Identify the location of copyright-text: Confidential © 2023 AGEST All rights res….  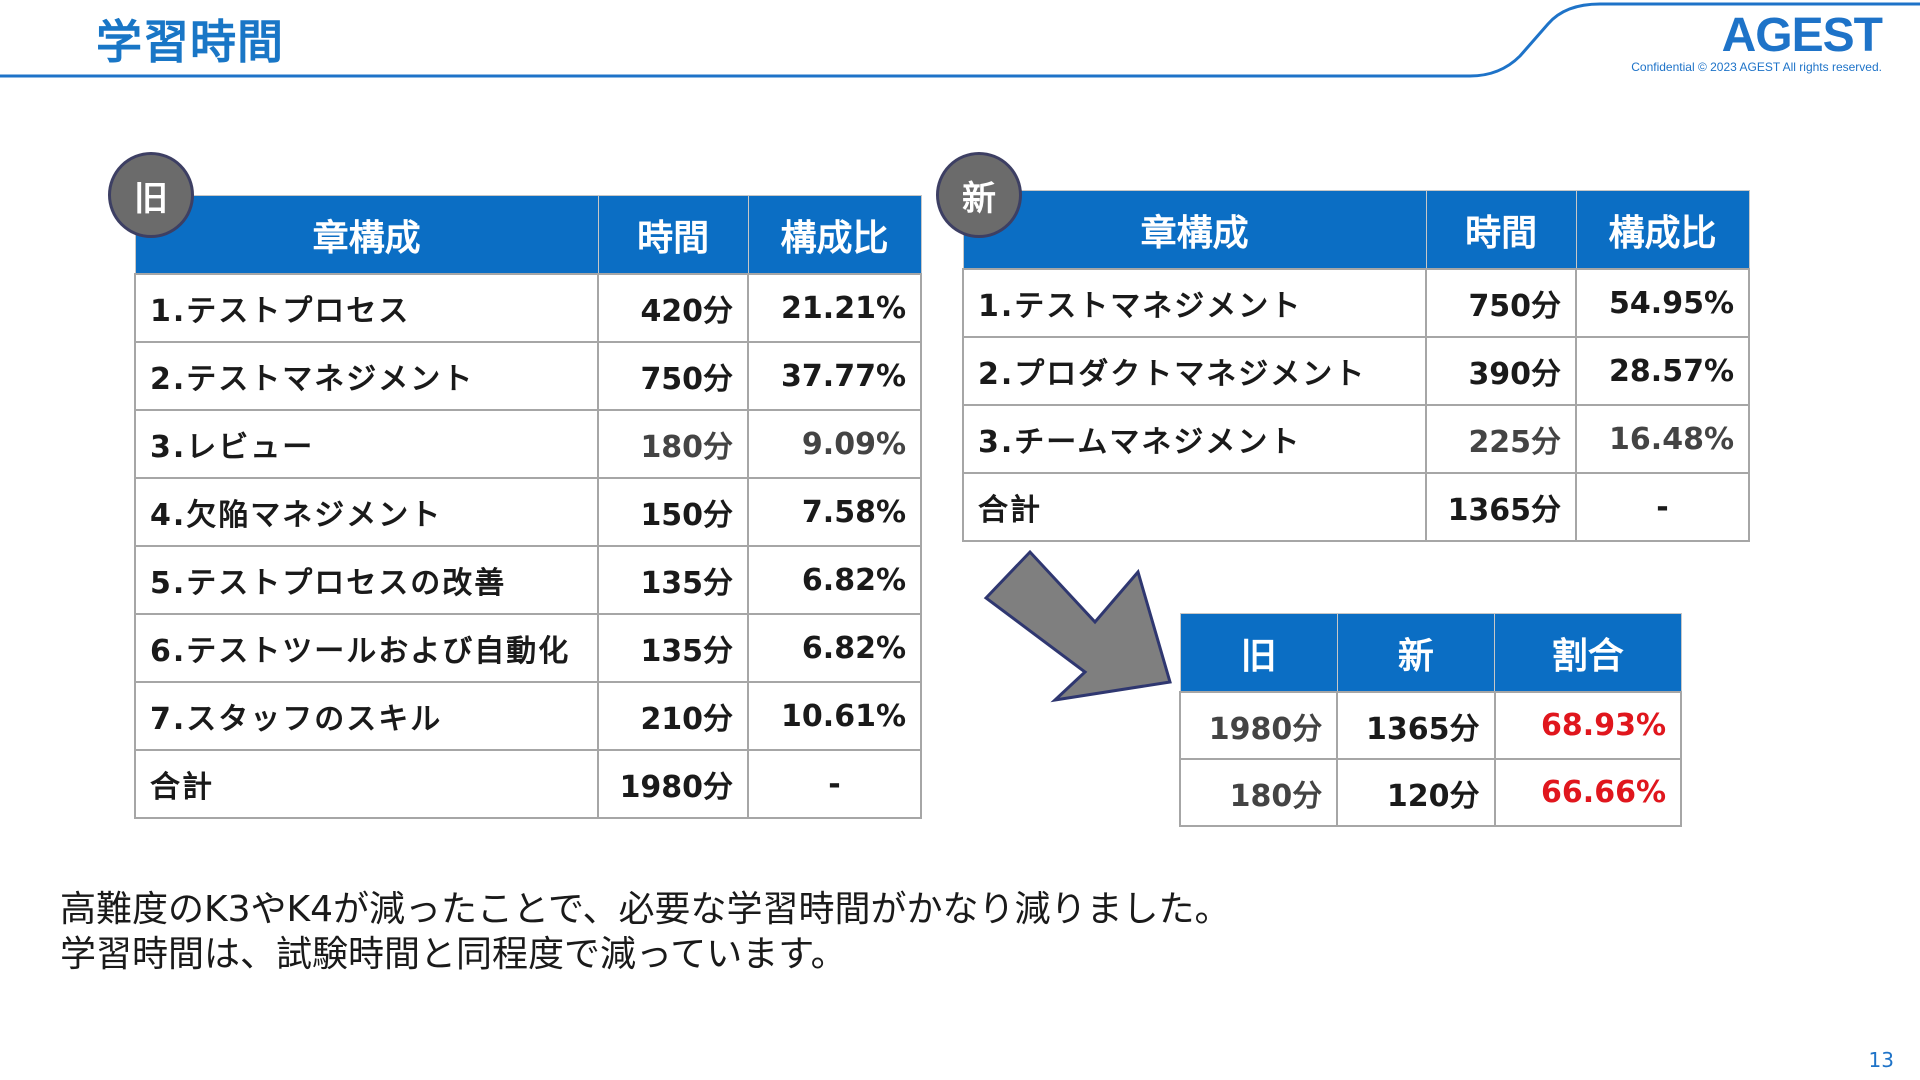
(1756, 67).